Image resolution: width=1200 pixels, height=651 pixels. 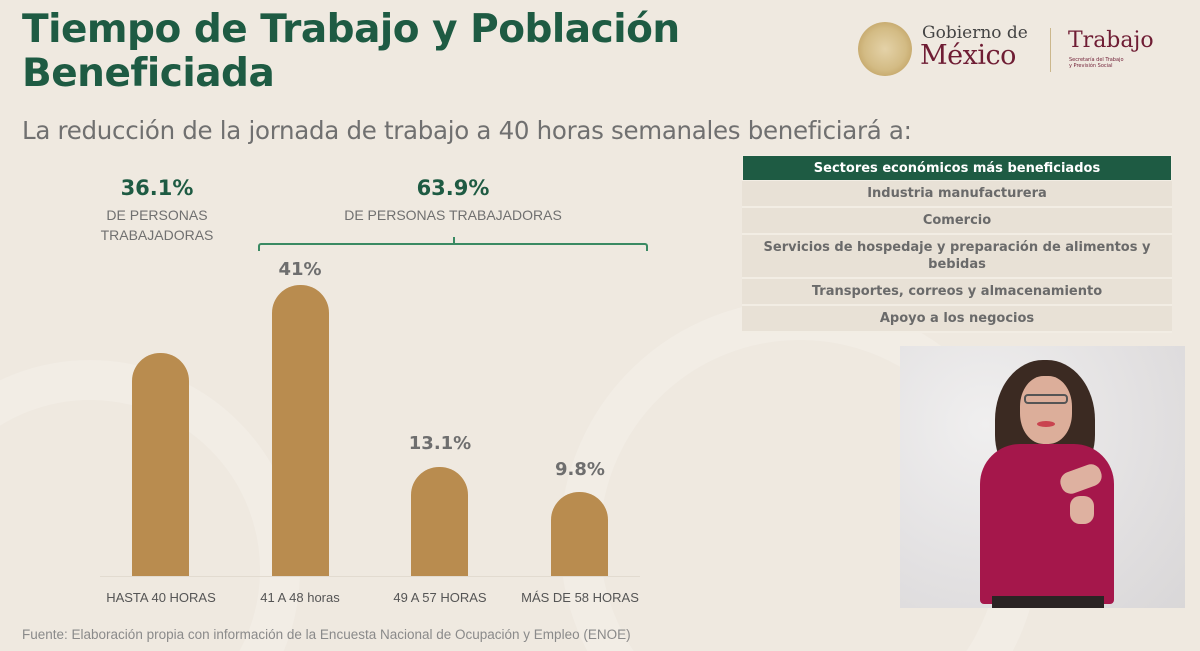 I want to click on interpreter-face, so click(x=1046, y=410).